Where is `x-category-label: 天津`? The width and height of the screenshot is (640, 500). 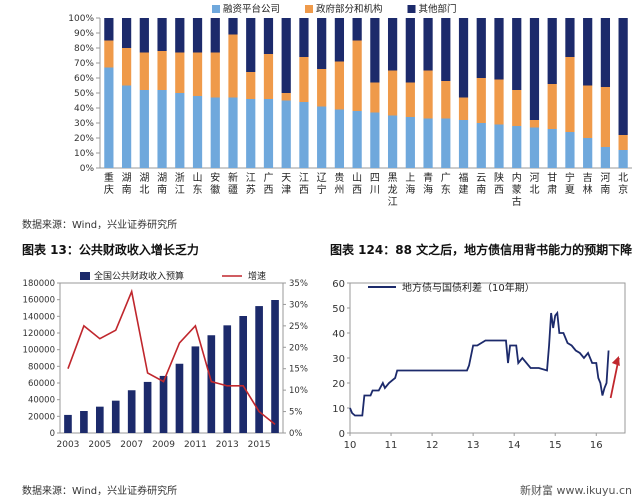 x-category-label: 天津 is located at coordinates (286, 184).